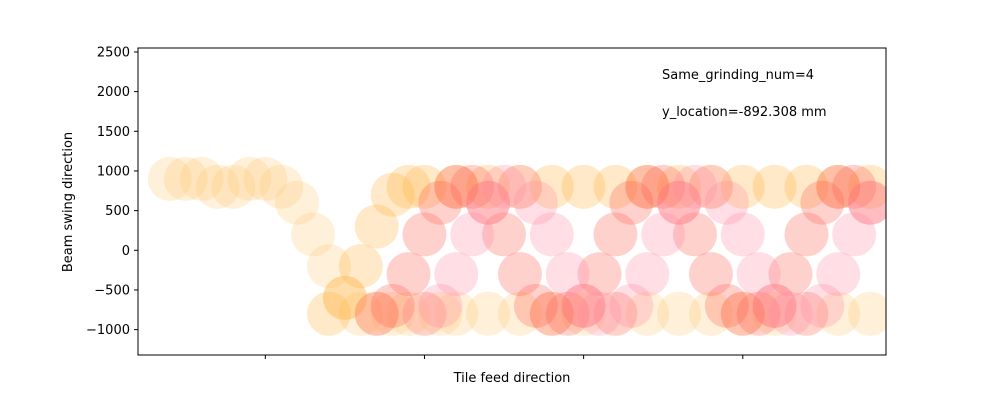  I want to click on y-tick-label: 1500, so click(113, 132).